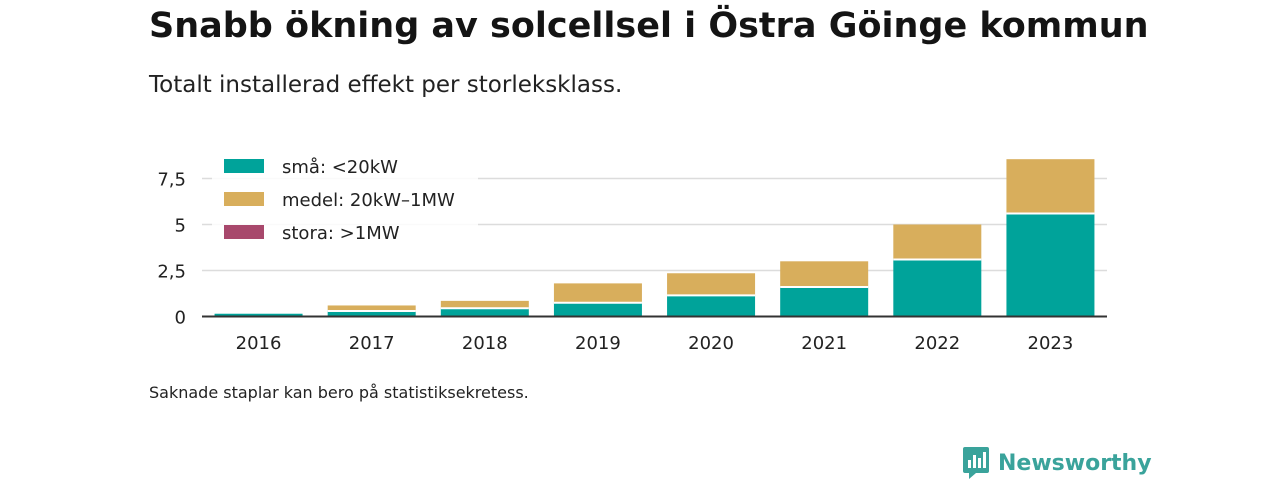 Image resolution: width=1280 pixels, height=480 pixels. What do you see at coordinates (485, 343) in the screenshot?
I see `x-tick-label: 2018` at bounding box center [485, 343].